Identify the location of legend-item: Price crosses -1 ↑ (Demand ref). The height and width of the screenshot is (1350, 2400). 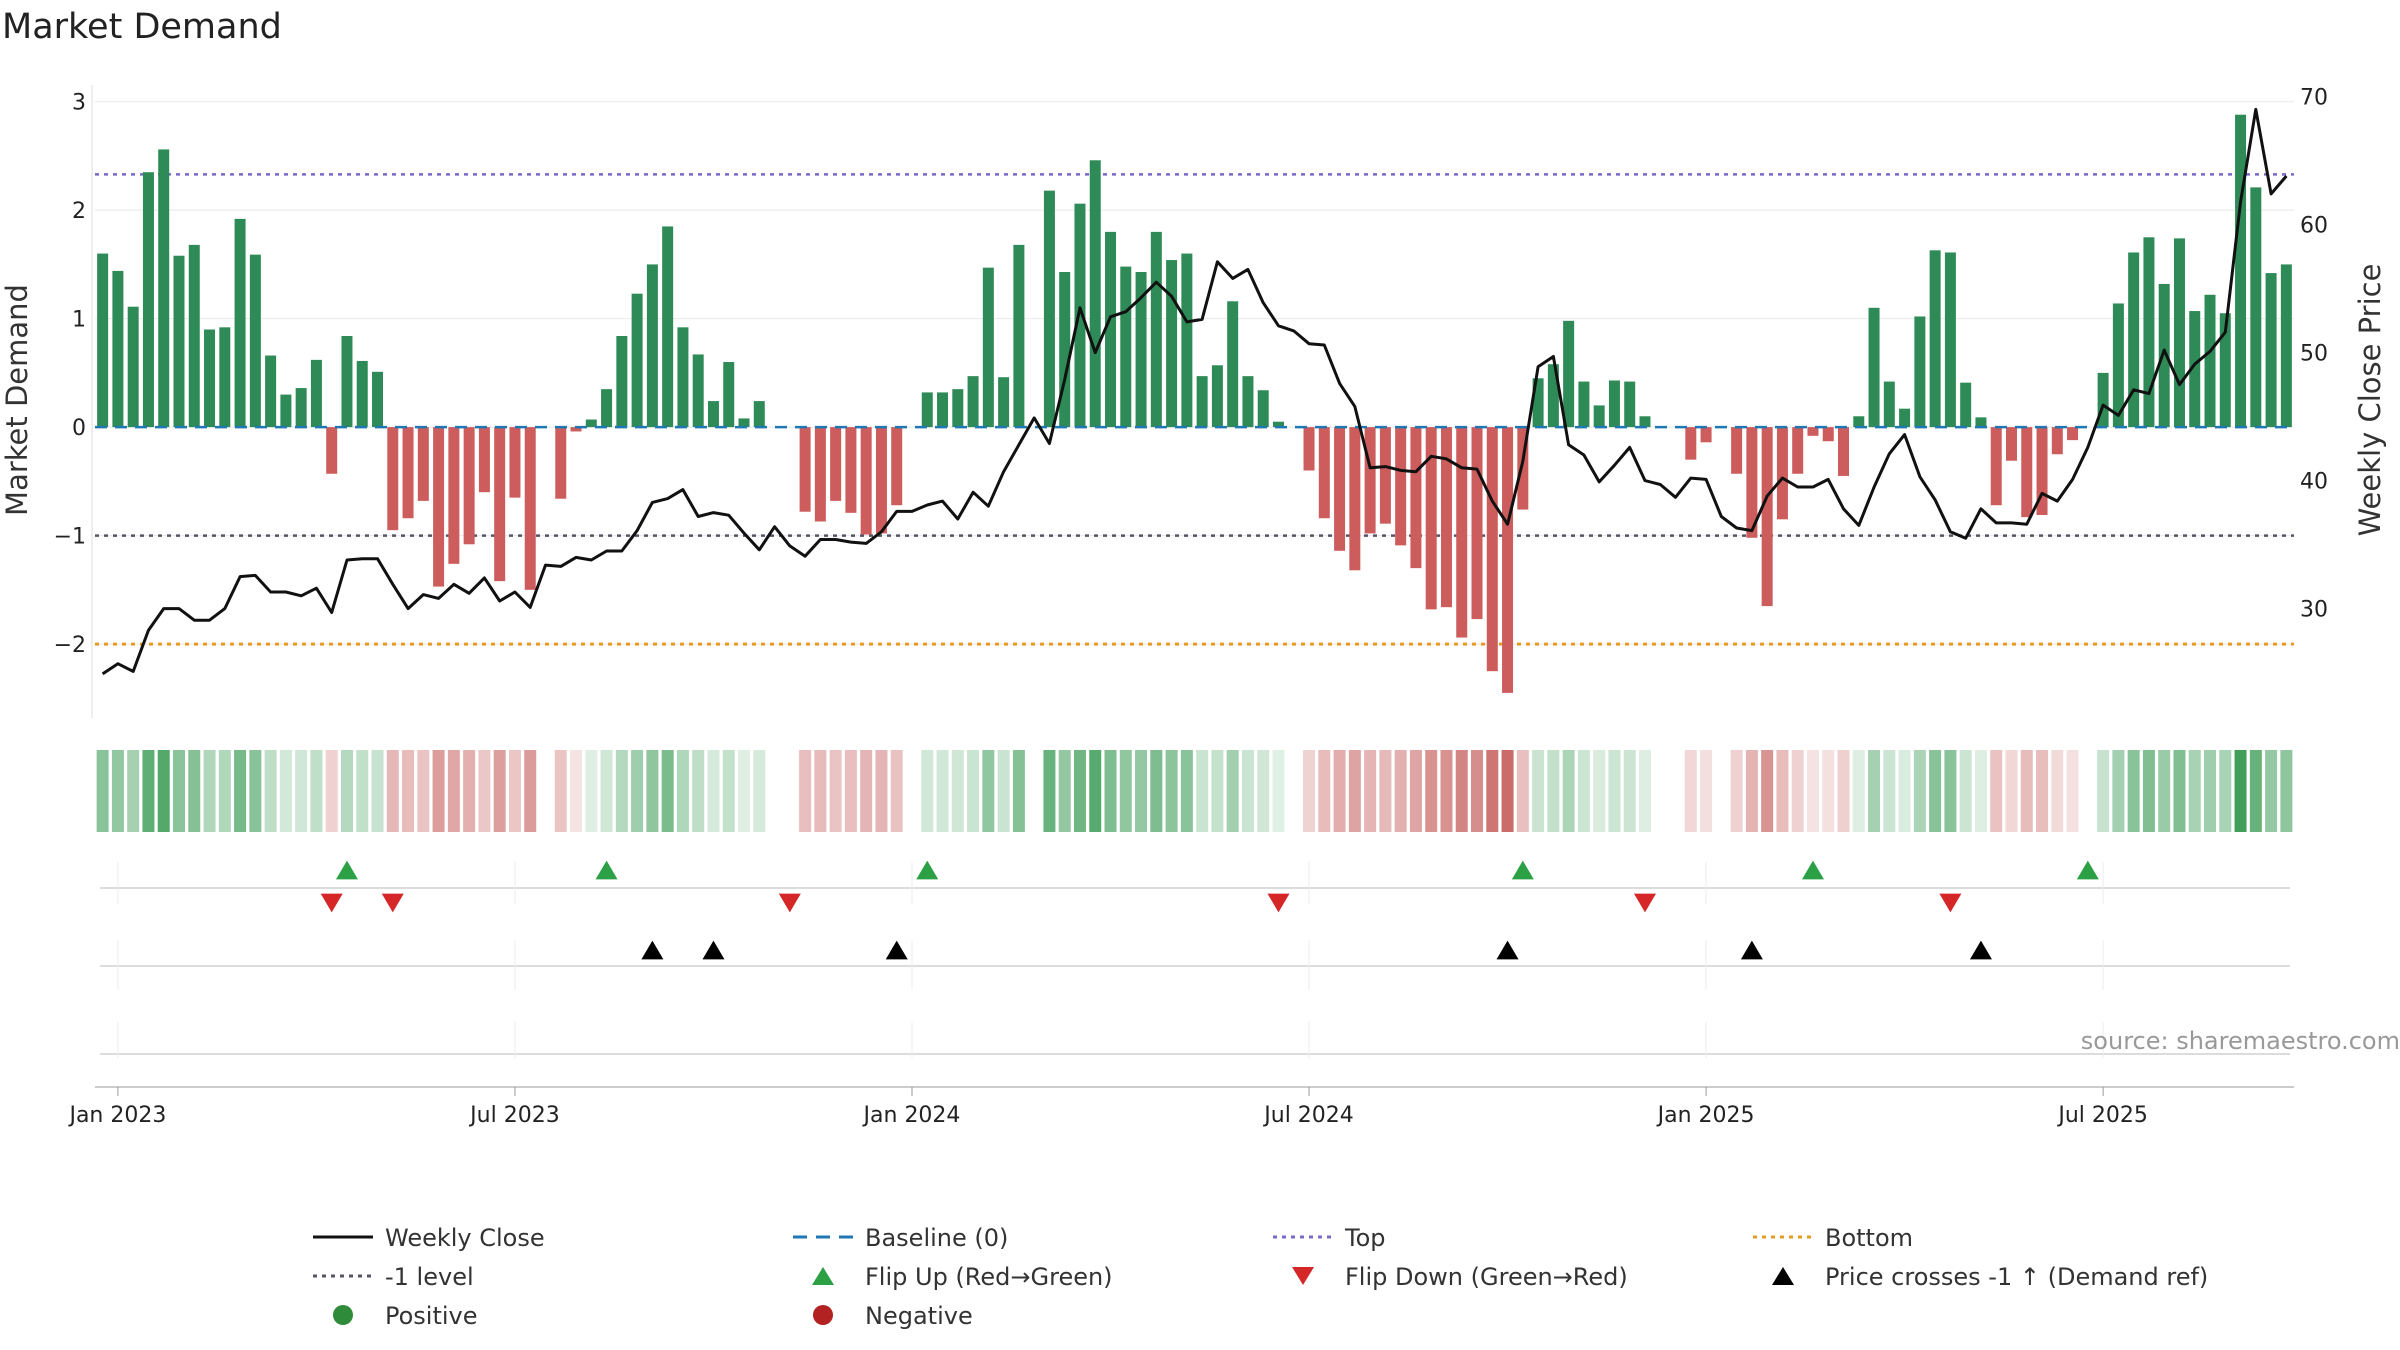
(1990, 1277).